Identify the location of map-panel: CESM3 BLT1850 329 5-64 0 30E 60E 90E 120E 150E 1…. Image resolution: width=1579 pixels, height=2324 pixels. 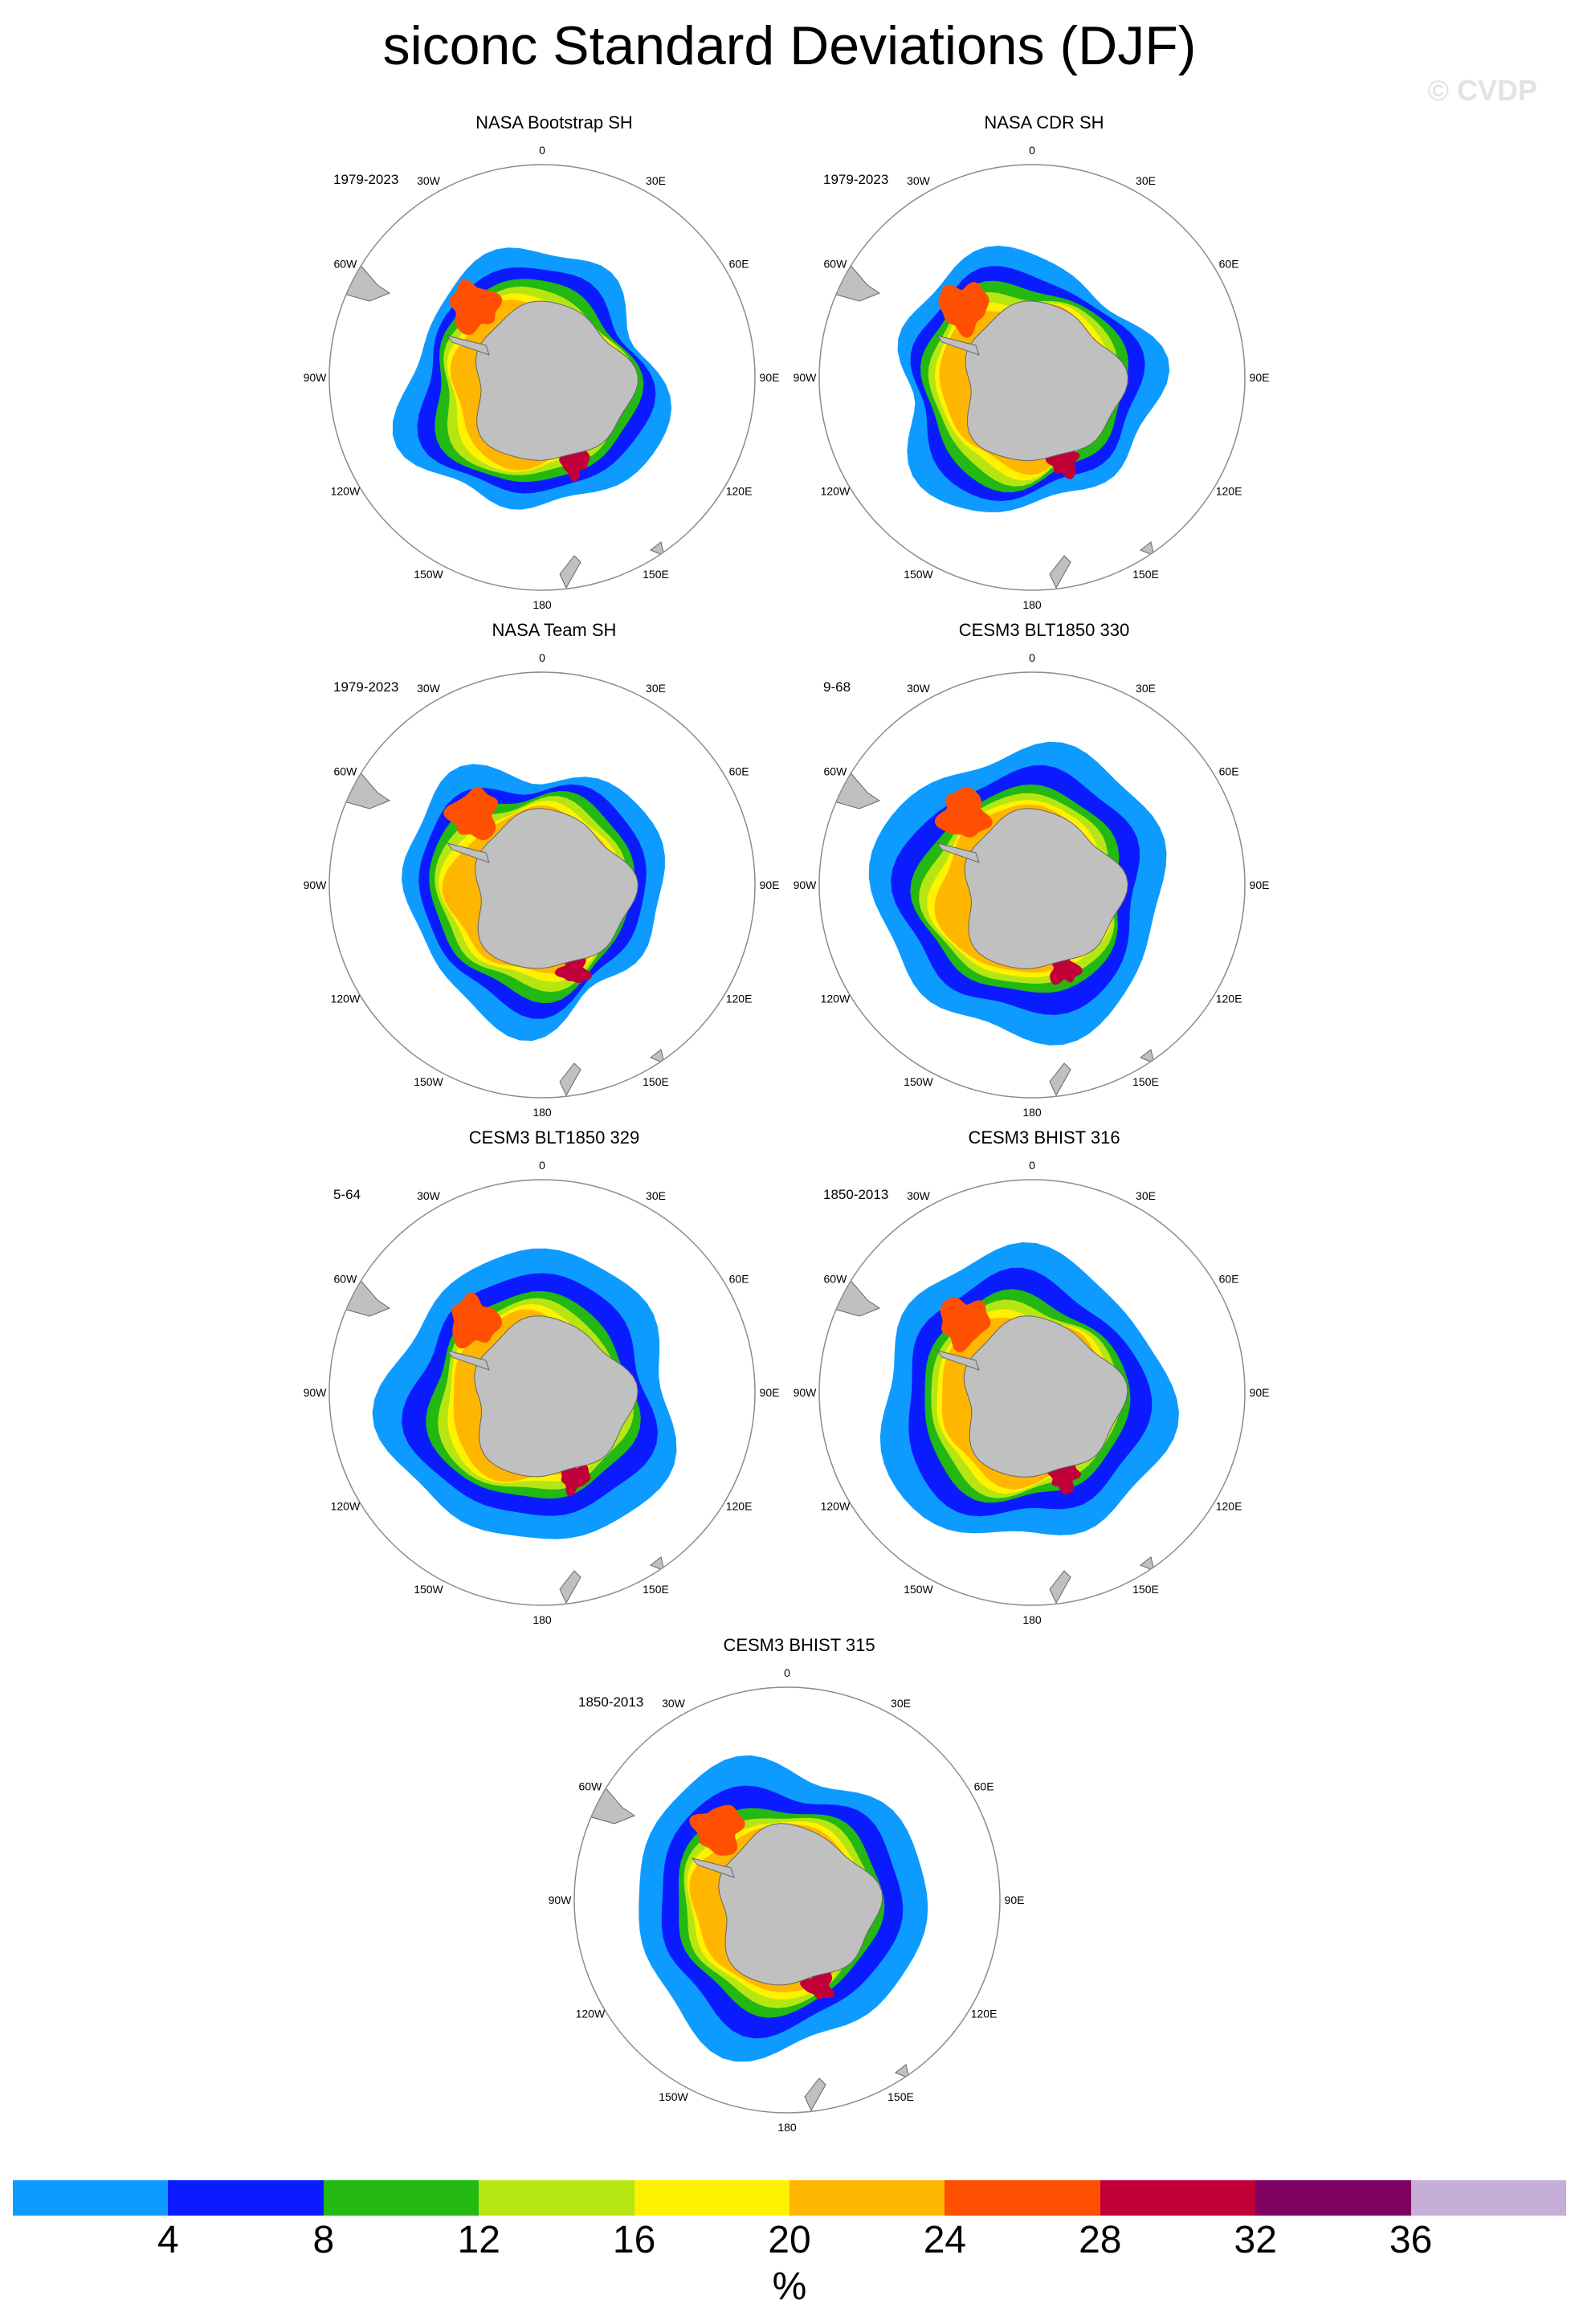
(554, 1376).